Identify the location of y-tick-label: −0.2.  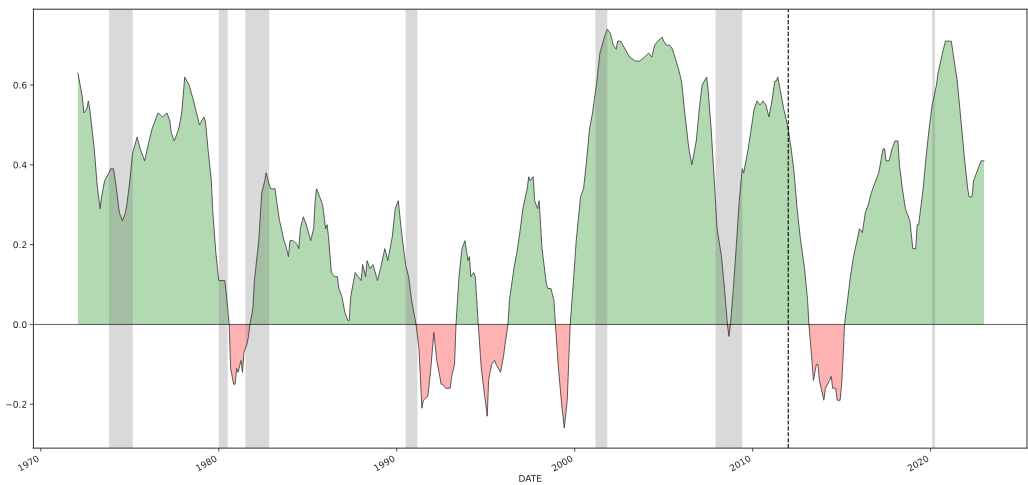
(16, 404).